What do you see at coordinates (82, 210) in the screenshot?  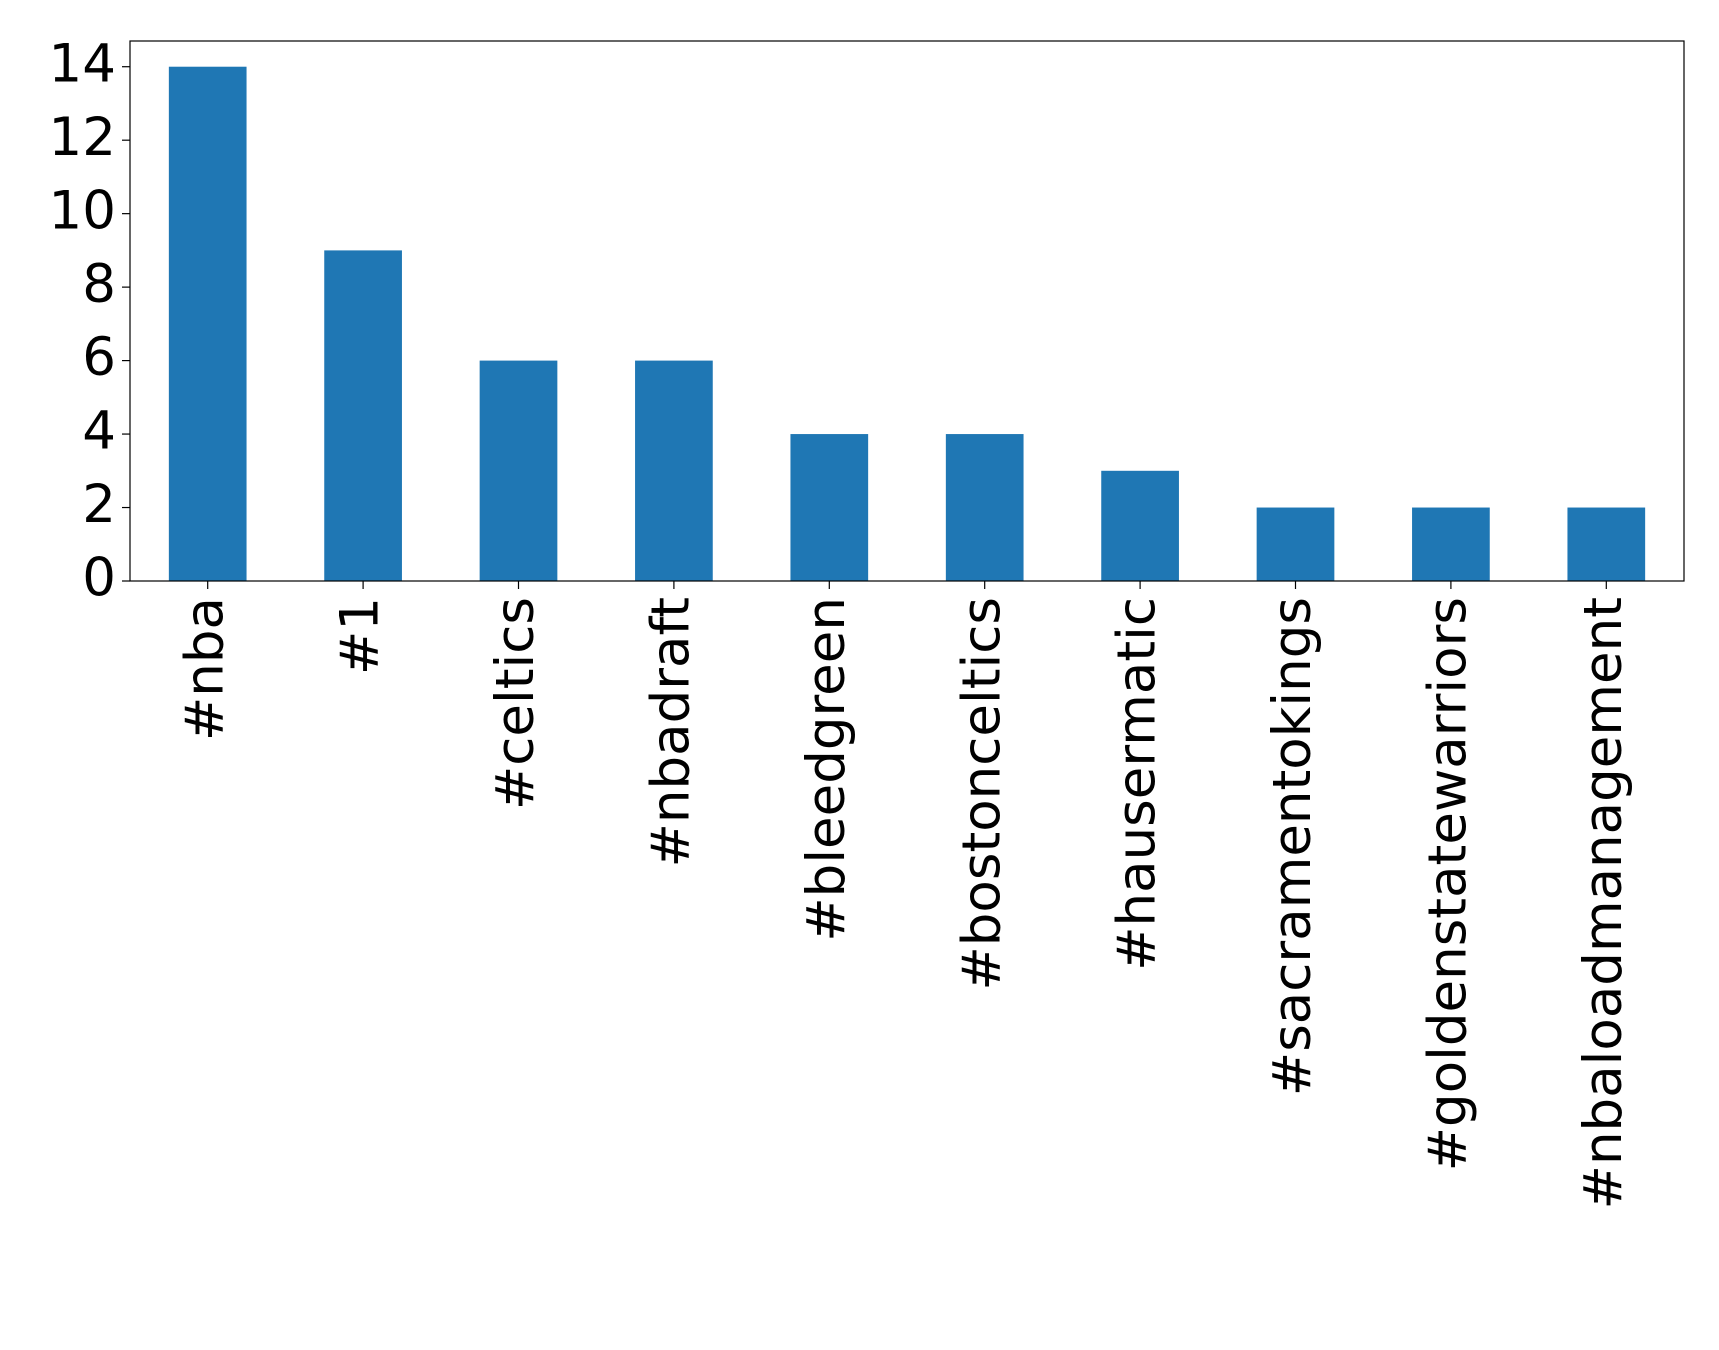 I see `y-tick-label: 10` at bounding box center [82, 210].